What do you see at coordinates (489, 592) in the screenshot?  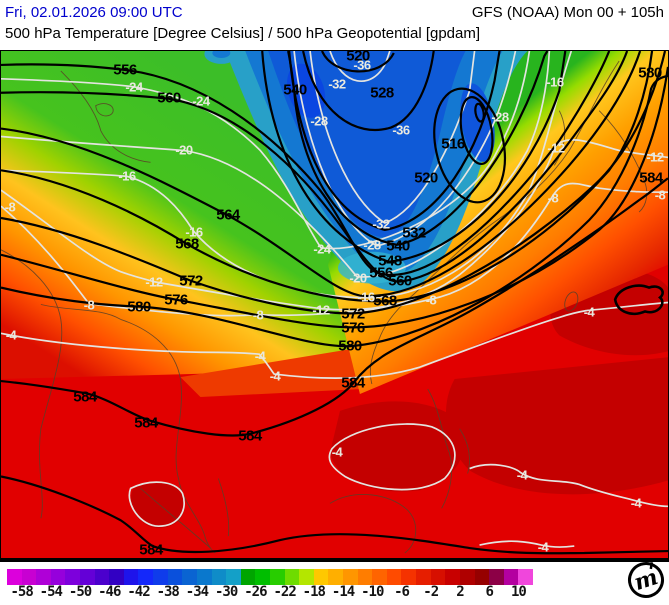 I see `colorbar-tick: 6` at bounding box center [489, 592].